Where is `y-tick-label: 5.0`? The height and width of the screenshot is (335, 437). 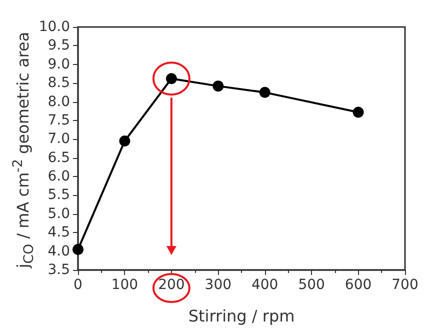 y-tick-label: 5.0 is located at coordinates (59, 214).